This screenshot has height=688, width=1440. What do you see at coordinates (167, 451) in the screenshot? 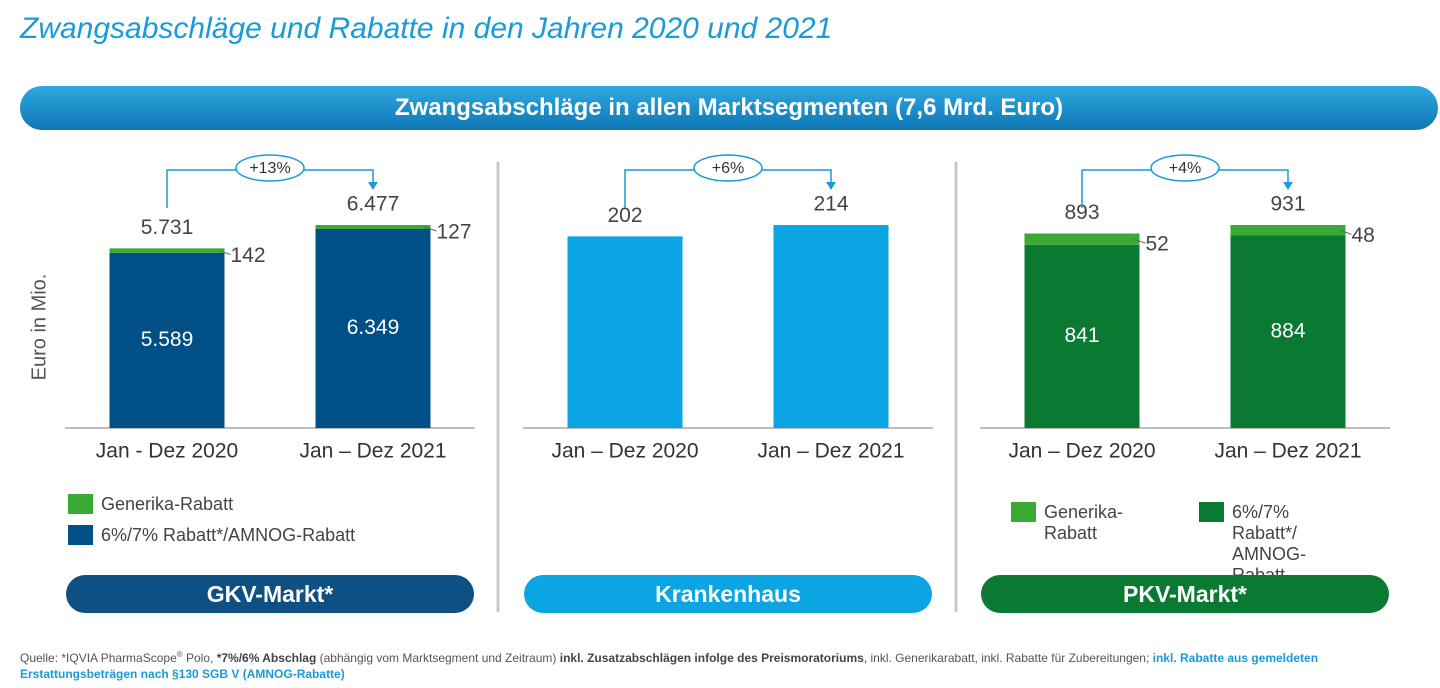
I see `x-tick-label: Jan - Dez 2020` at bounding box center [167, 451].